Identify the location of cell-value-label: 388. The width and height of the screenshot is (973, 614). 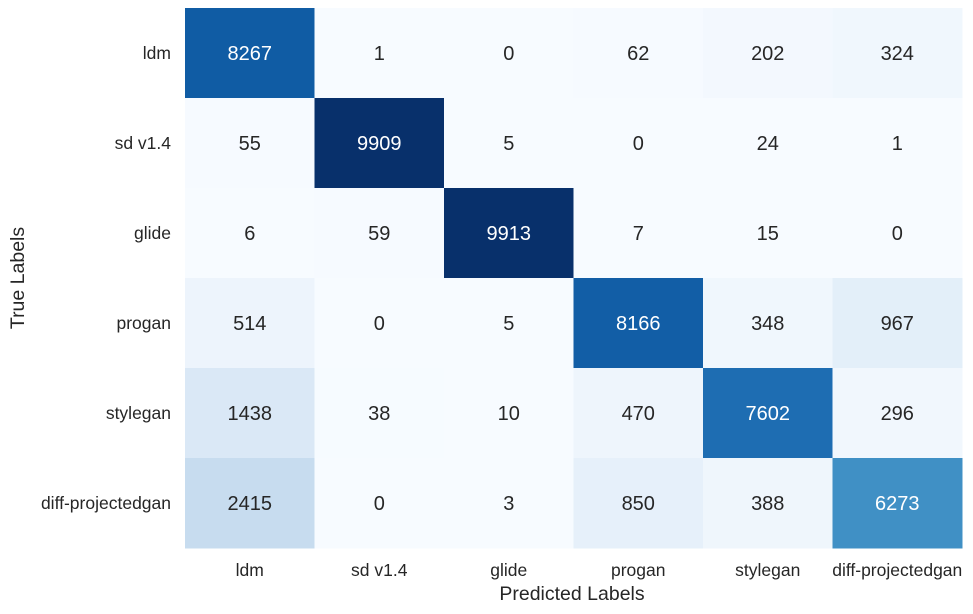
(767, 504).